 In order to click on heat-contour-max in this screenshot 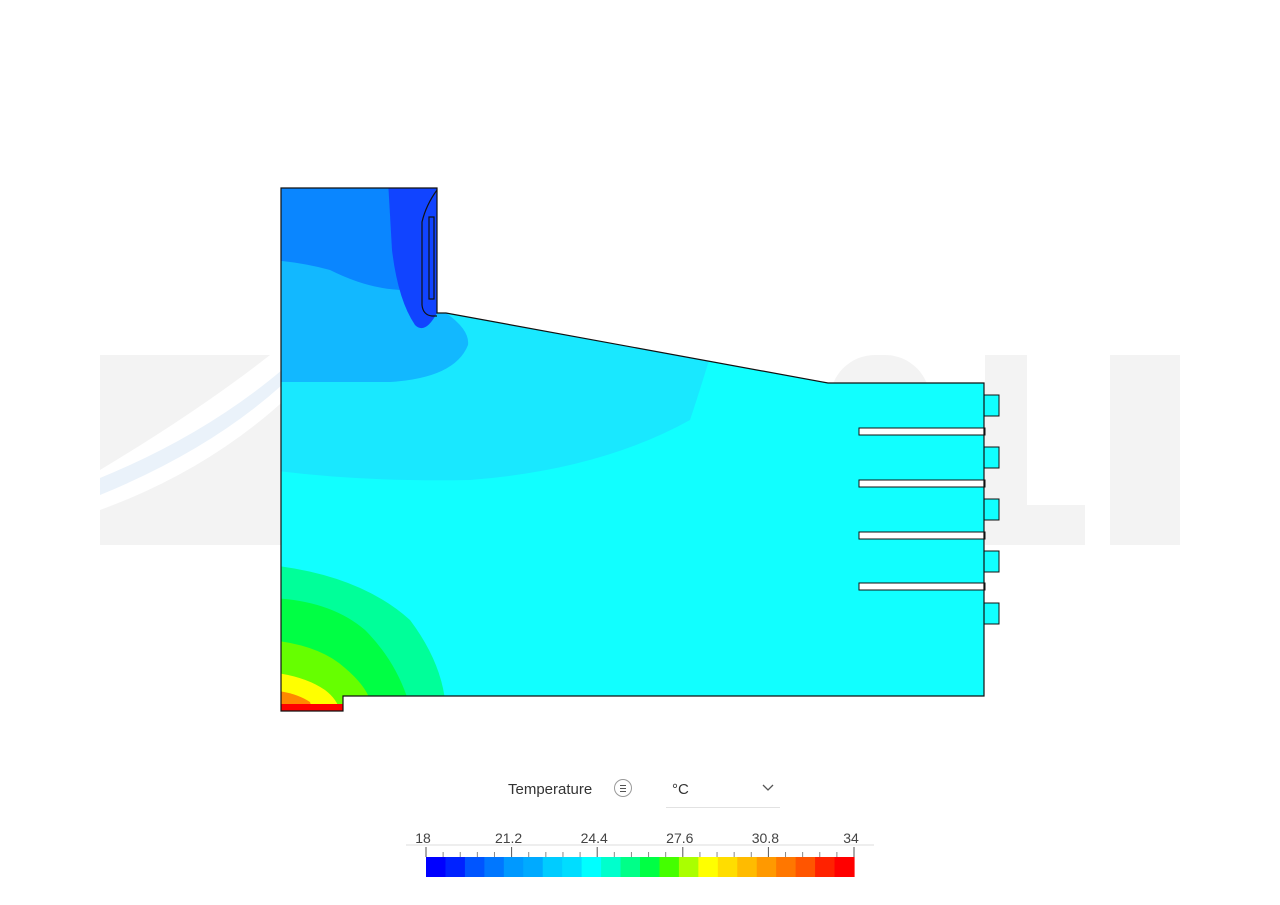, I will do `click(315, 707)`.